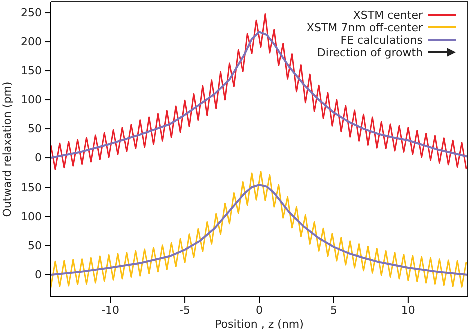  Describe the element at coordinates (7, 150) in the screenshot. I see `y-axis-title: Outward relaxation (pm)` at that location.